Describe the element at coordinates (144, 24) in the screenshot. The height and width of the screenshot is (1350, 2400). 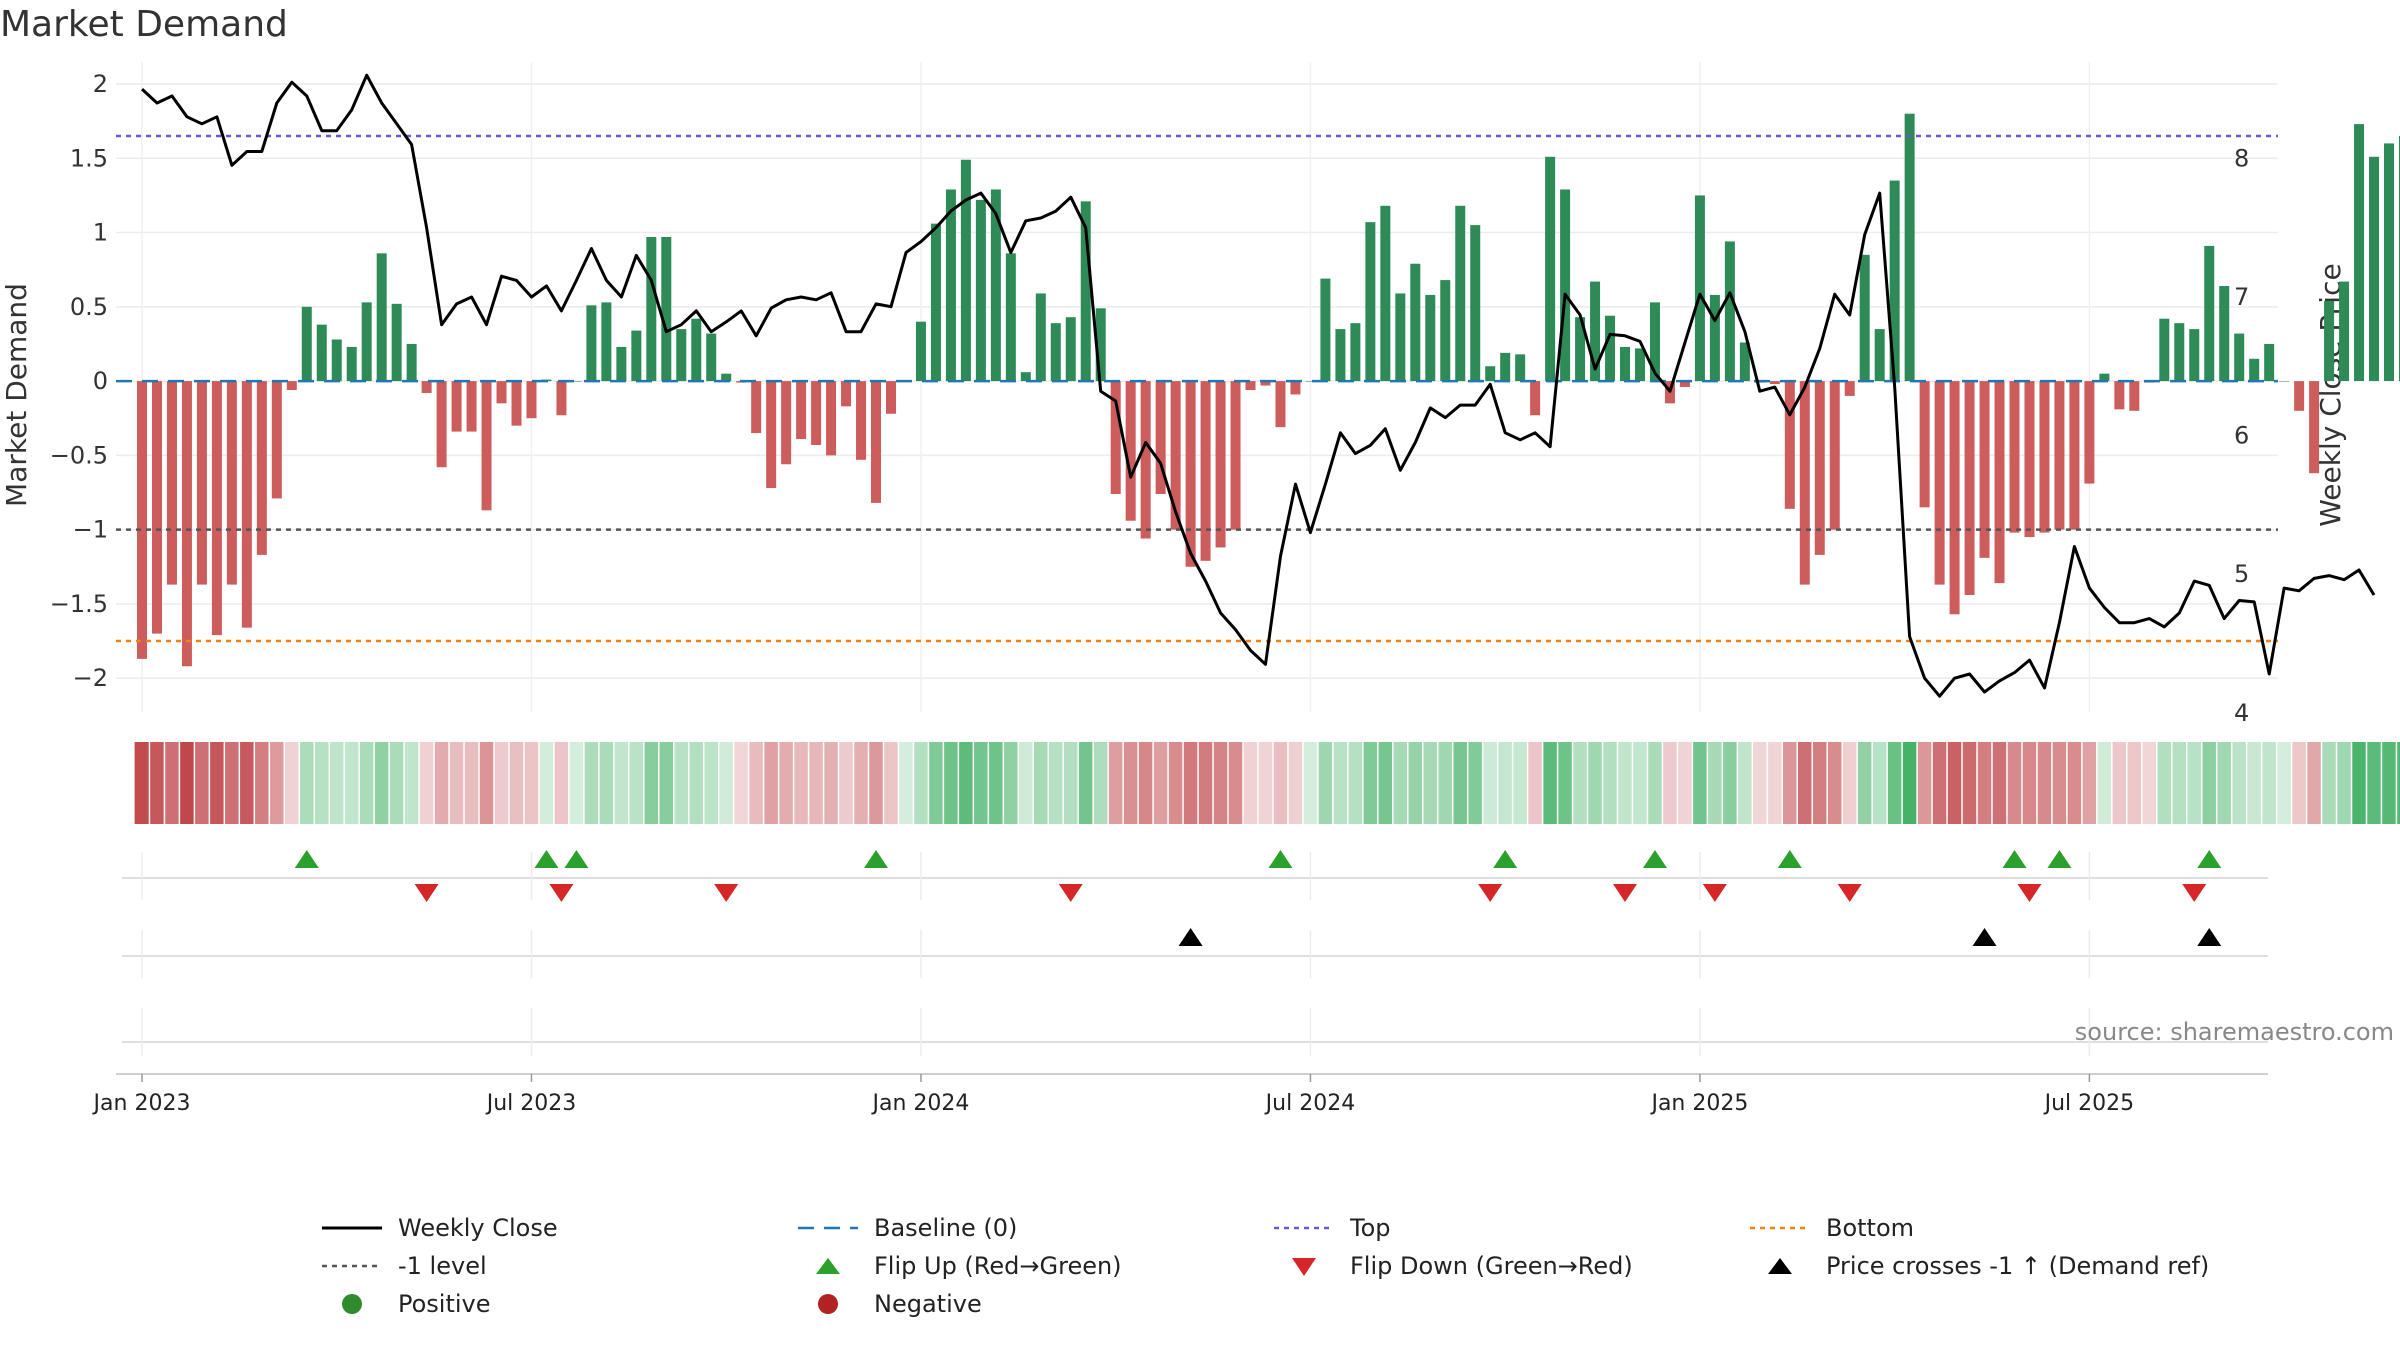
I see `chart-title: Market Demand` at that location.